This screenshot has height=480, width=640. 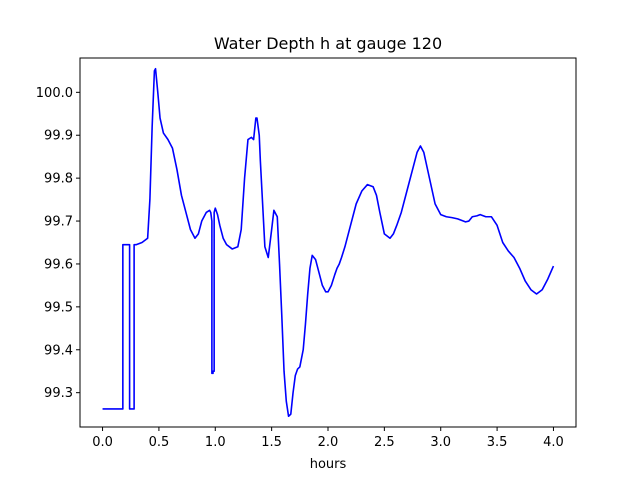 What do you see at coordinates (58, 243) in the screenshot?
I see `y-axis: 99.3 99.4 99.5 99.6 99.7 99.8 99.9 100.0` at bounding box center [58, 243].